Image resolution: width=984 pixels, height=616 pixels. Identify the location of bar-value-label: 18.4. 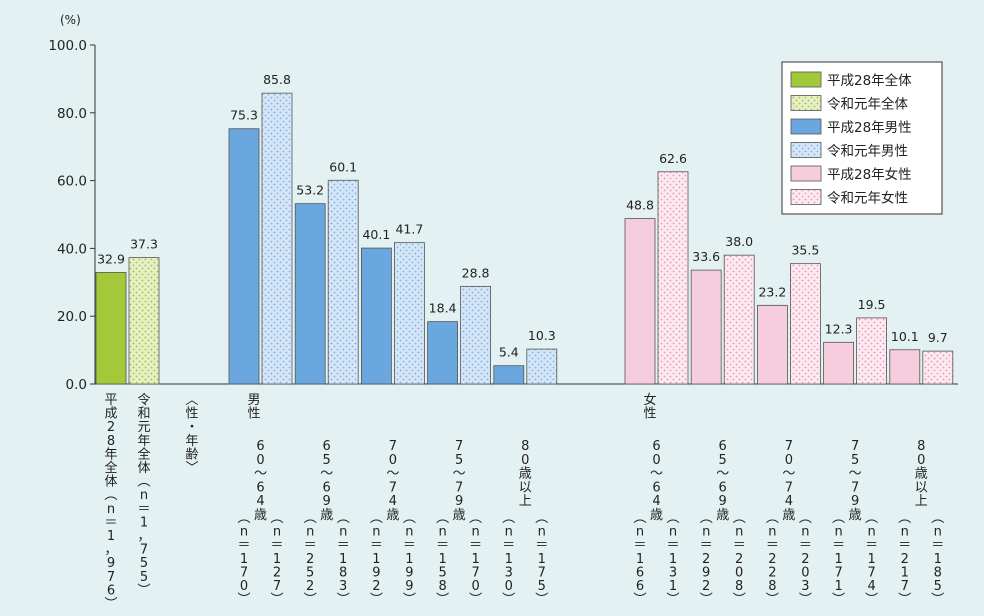
(443, 308).